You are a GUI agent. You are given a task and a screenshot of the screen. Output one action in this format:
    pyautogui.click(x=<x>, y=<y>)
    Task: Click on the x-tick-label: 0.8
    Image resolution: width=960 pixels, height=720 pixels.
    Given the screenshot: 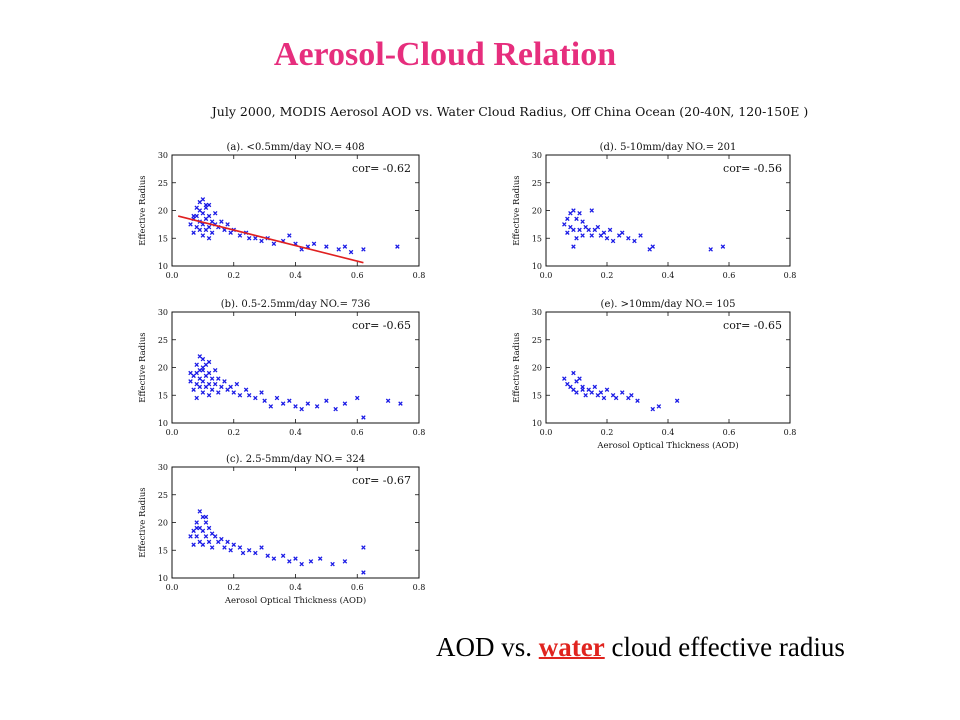 What is the action you would take?
    pyautogui.click(x=419, y=275)
    